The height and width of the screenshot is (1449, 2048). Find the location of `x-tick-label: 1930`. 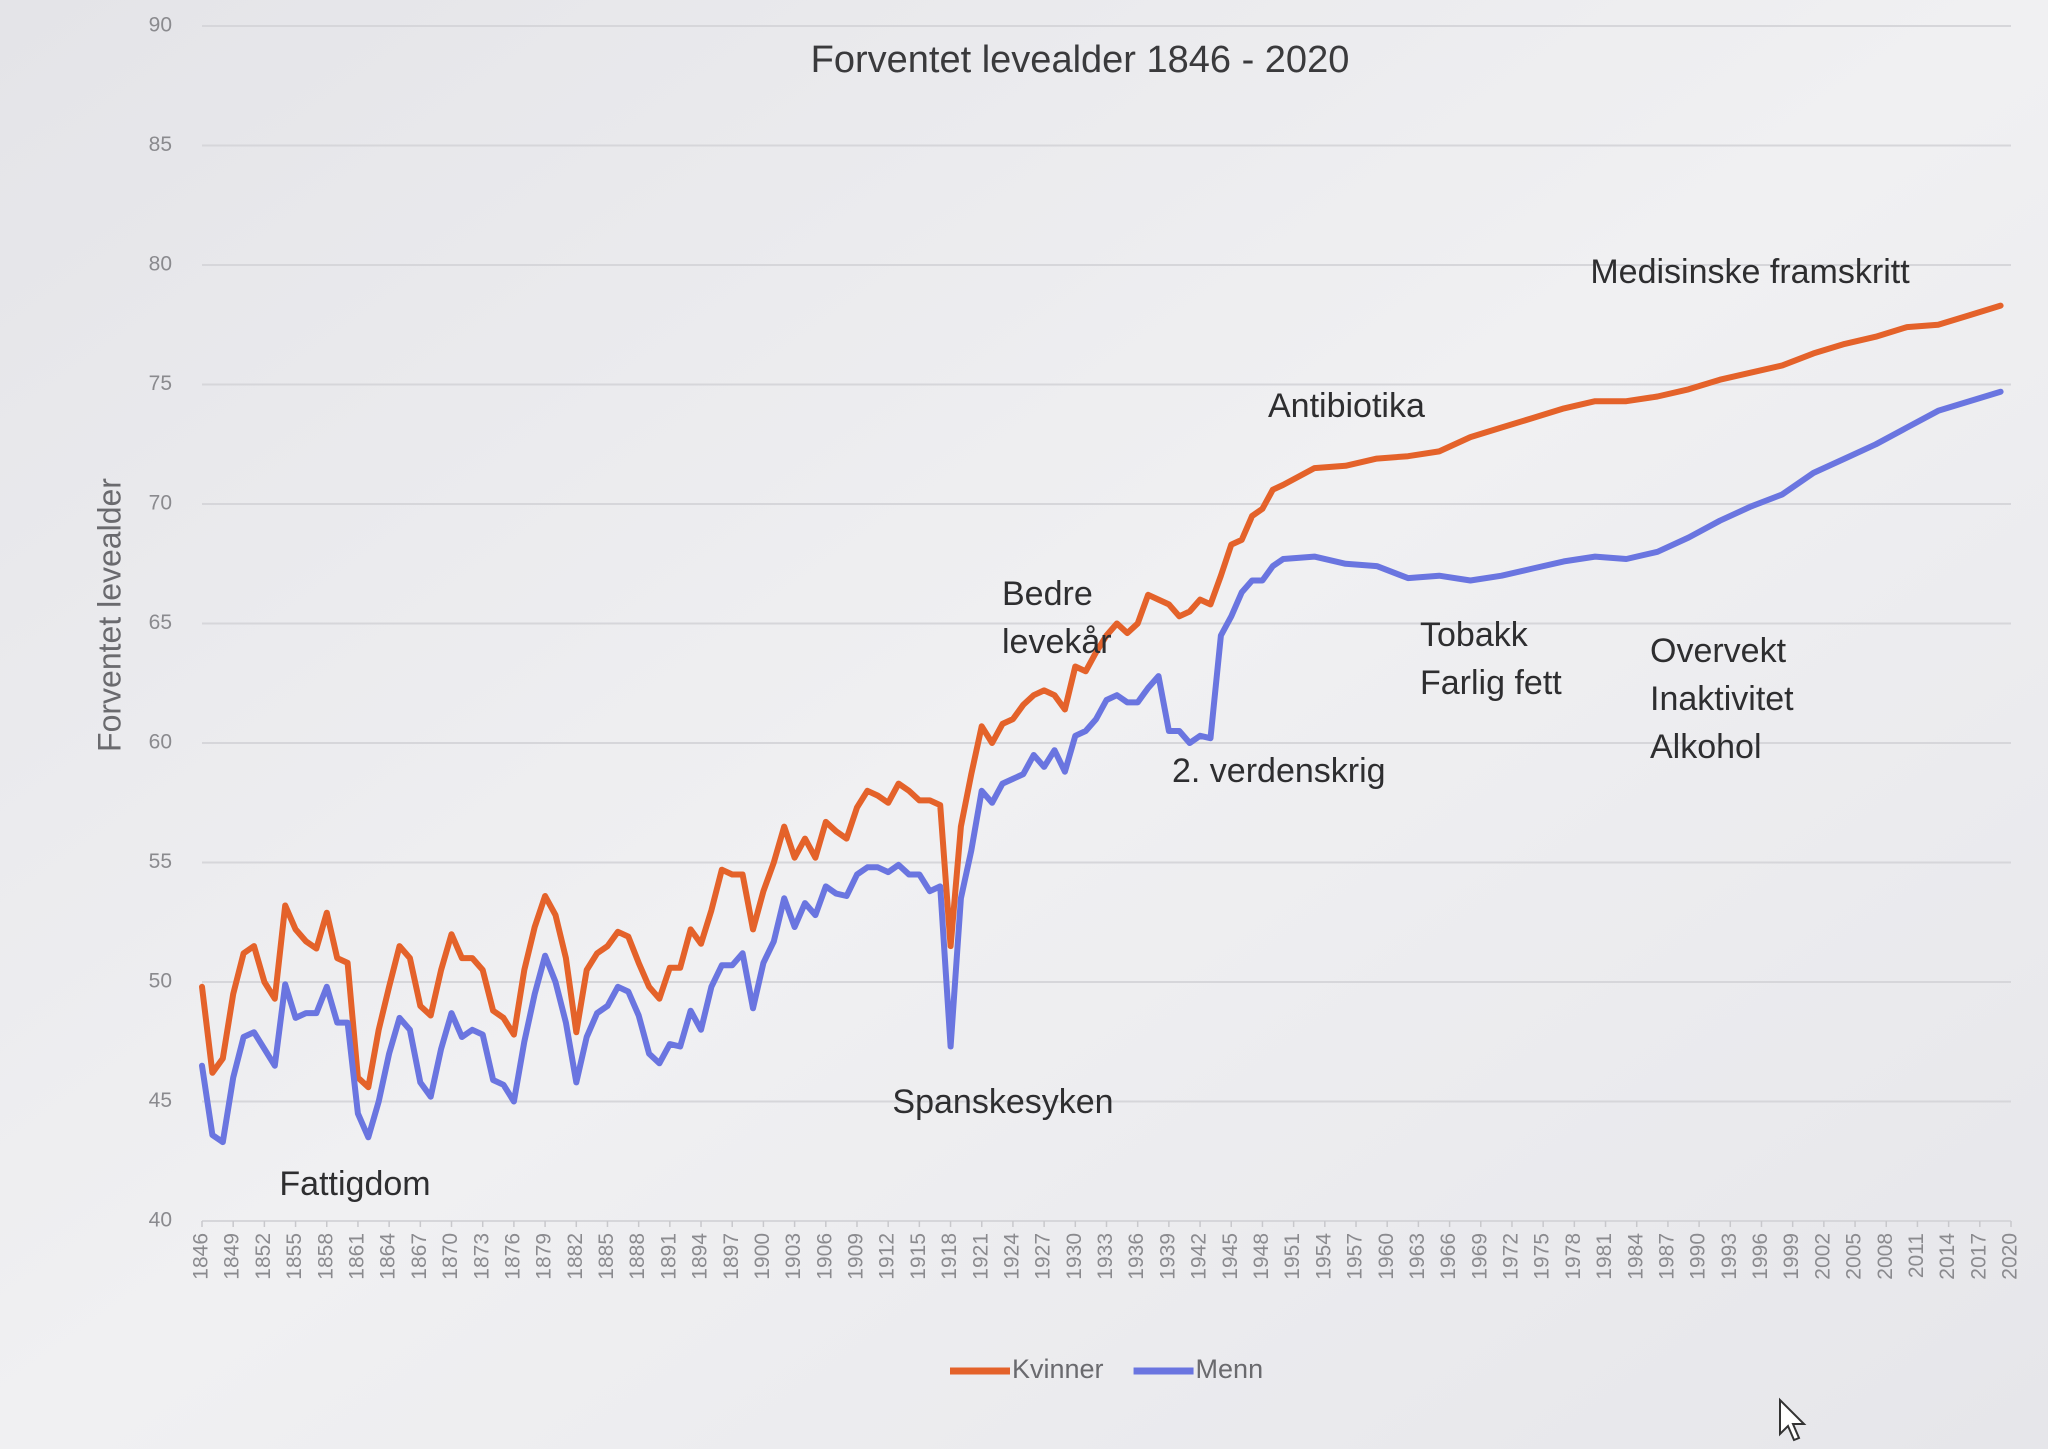

x-tick-label: 1930 is located at coordinates (1074, 1256).